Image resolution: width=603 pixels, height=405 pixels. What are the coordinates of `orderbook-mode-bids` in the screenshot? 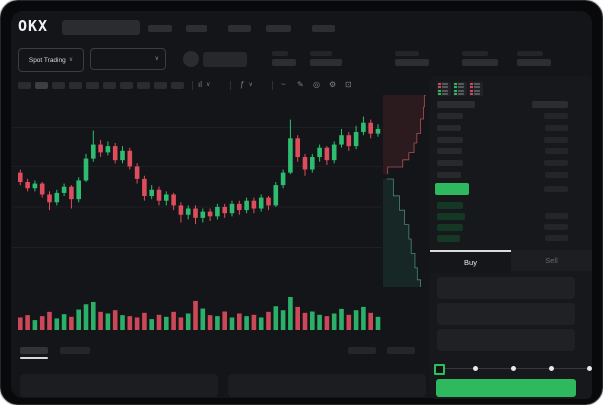 It's located at (460, 89).